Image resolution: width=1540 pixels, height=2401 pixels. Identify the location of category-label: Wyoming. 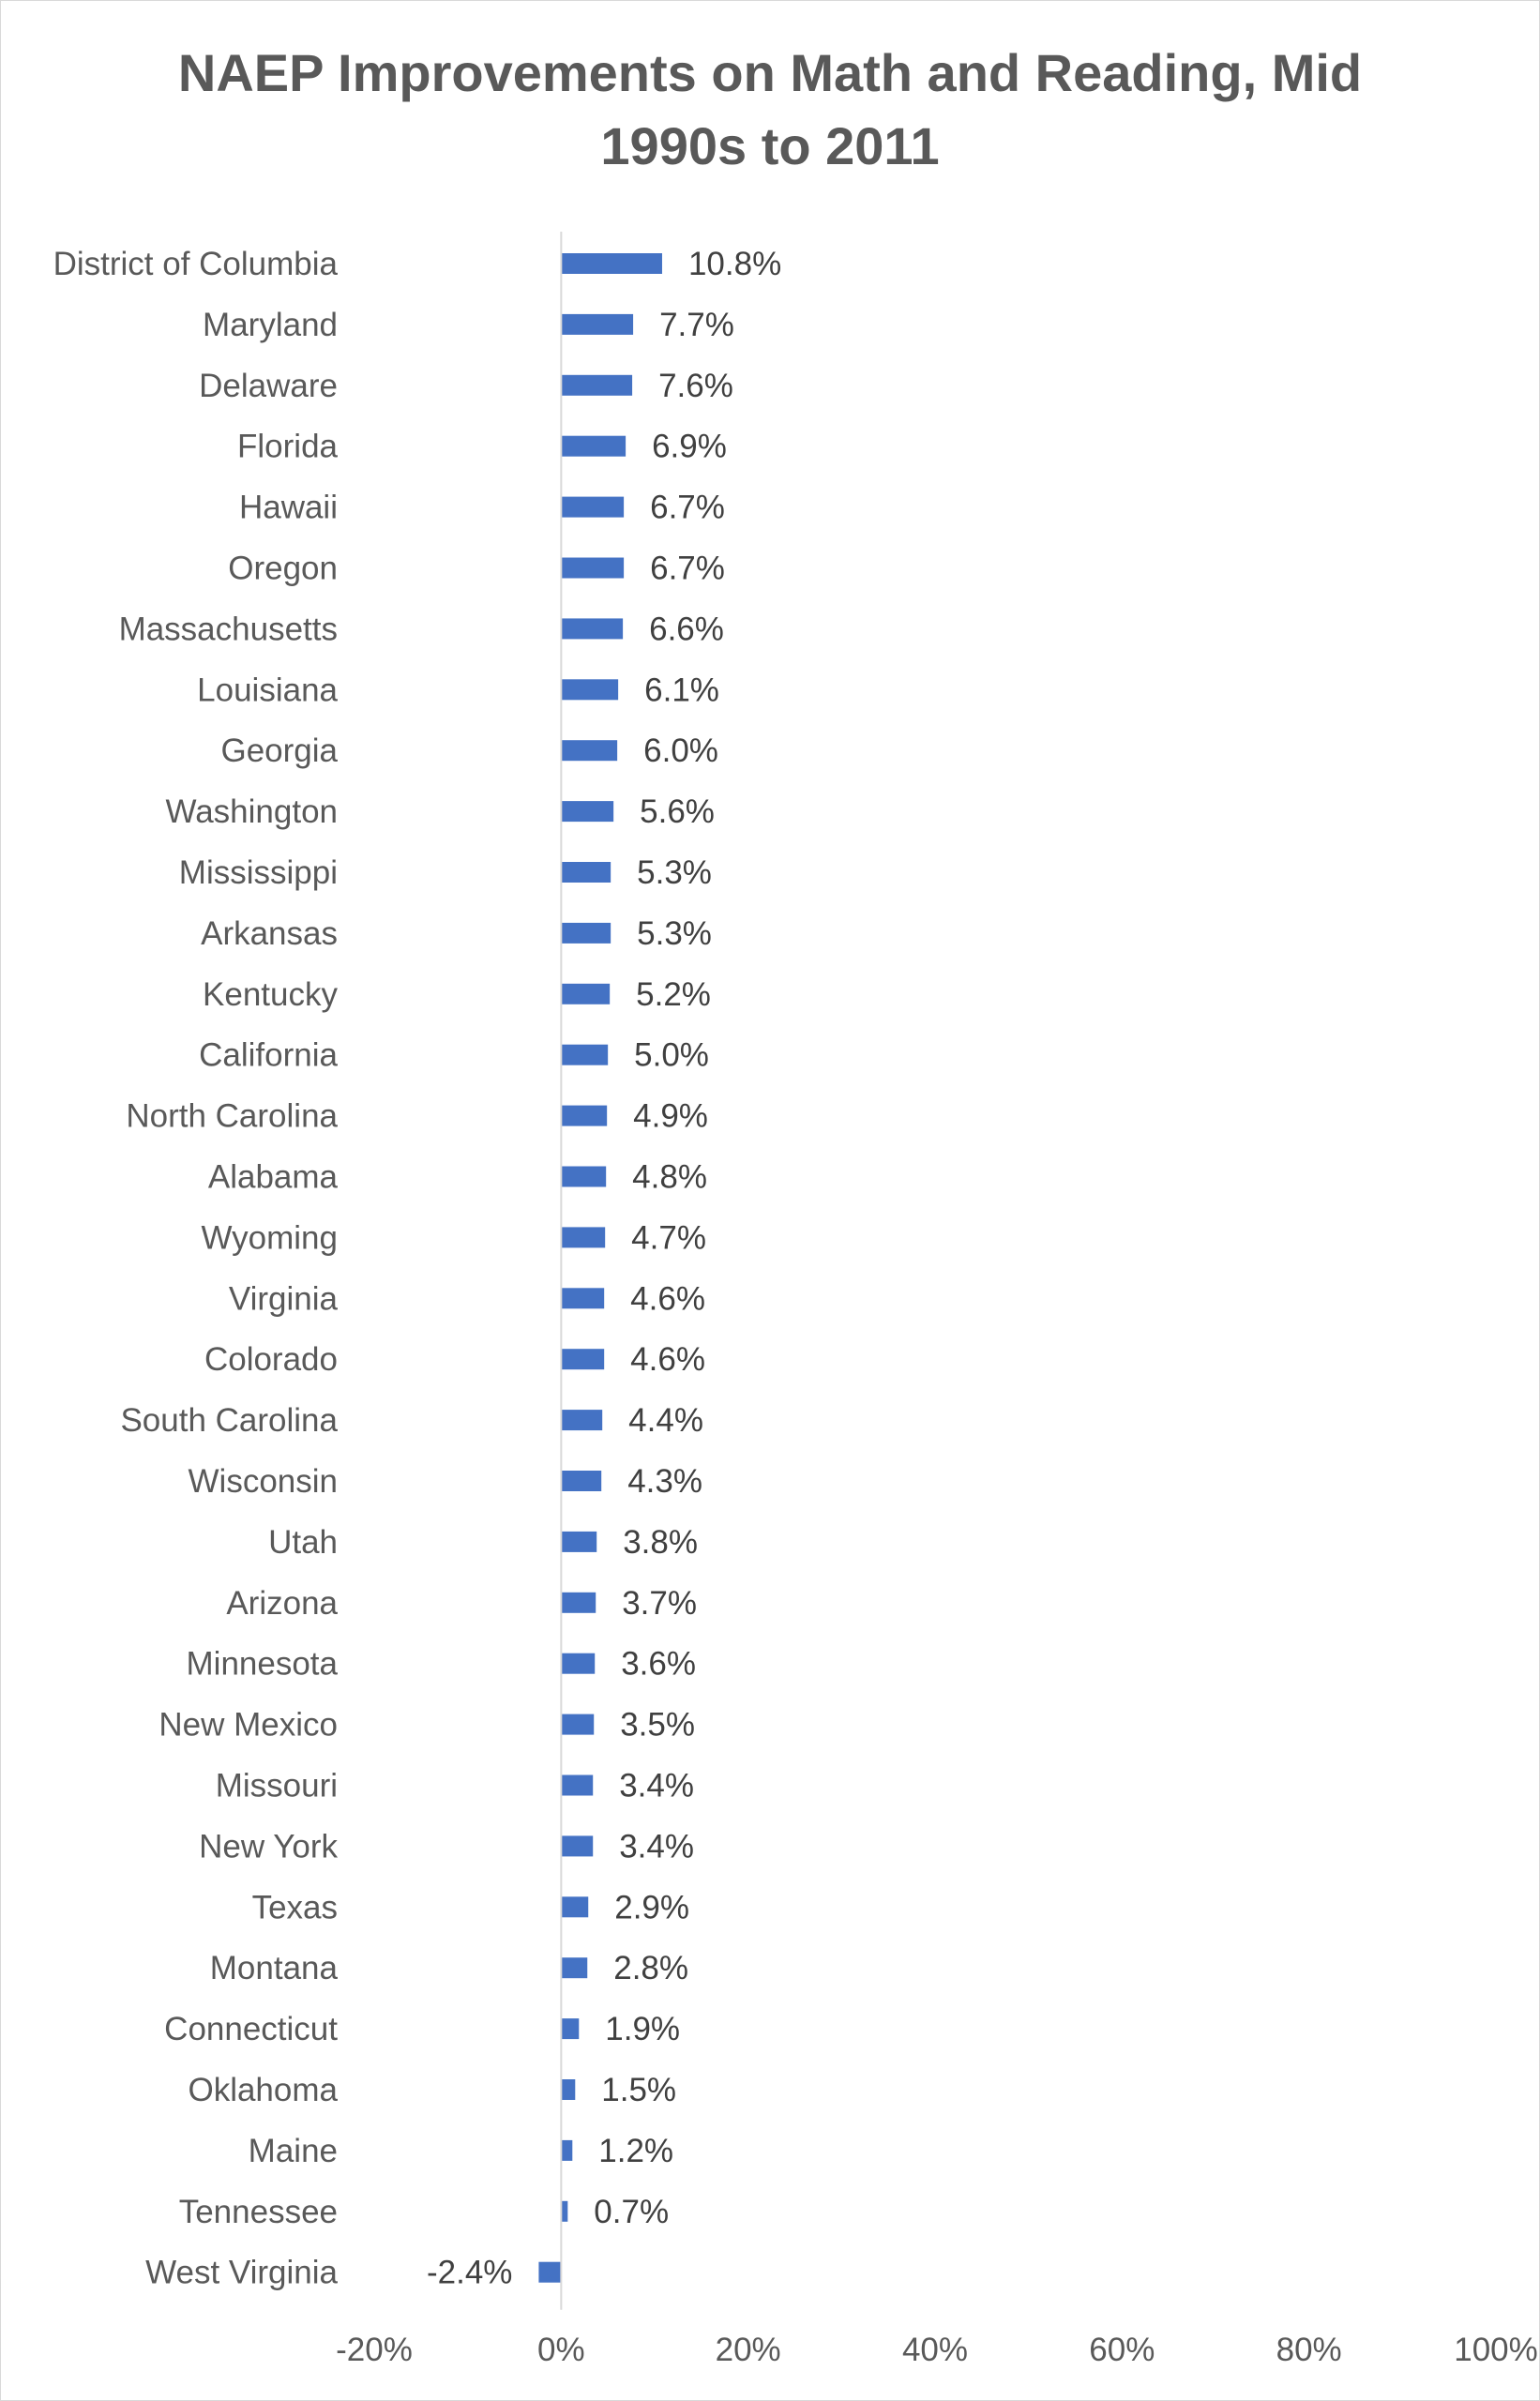
(269, 1237).